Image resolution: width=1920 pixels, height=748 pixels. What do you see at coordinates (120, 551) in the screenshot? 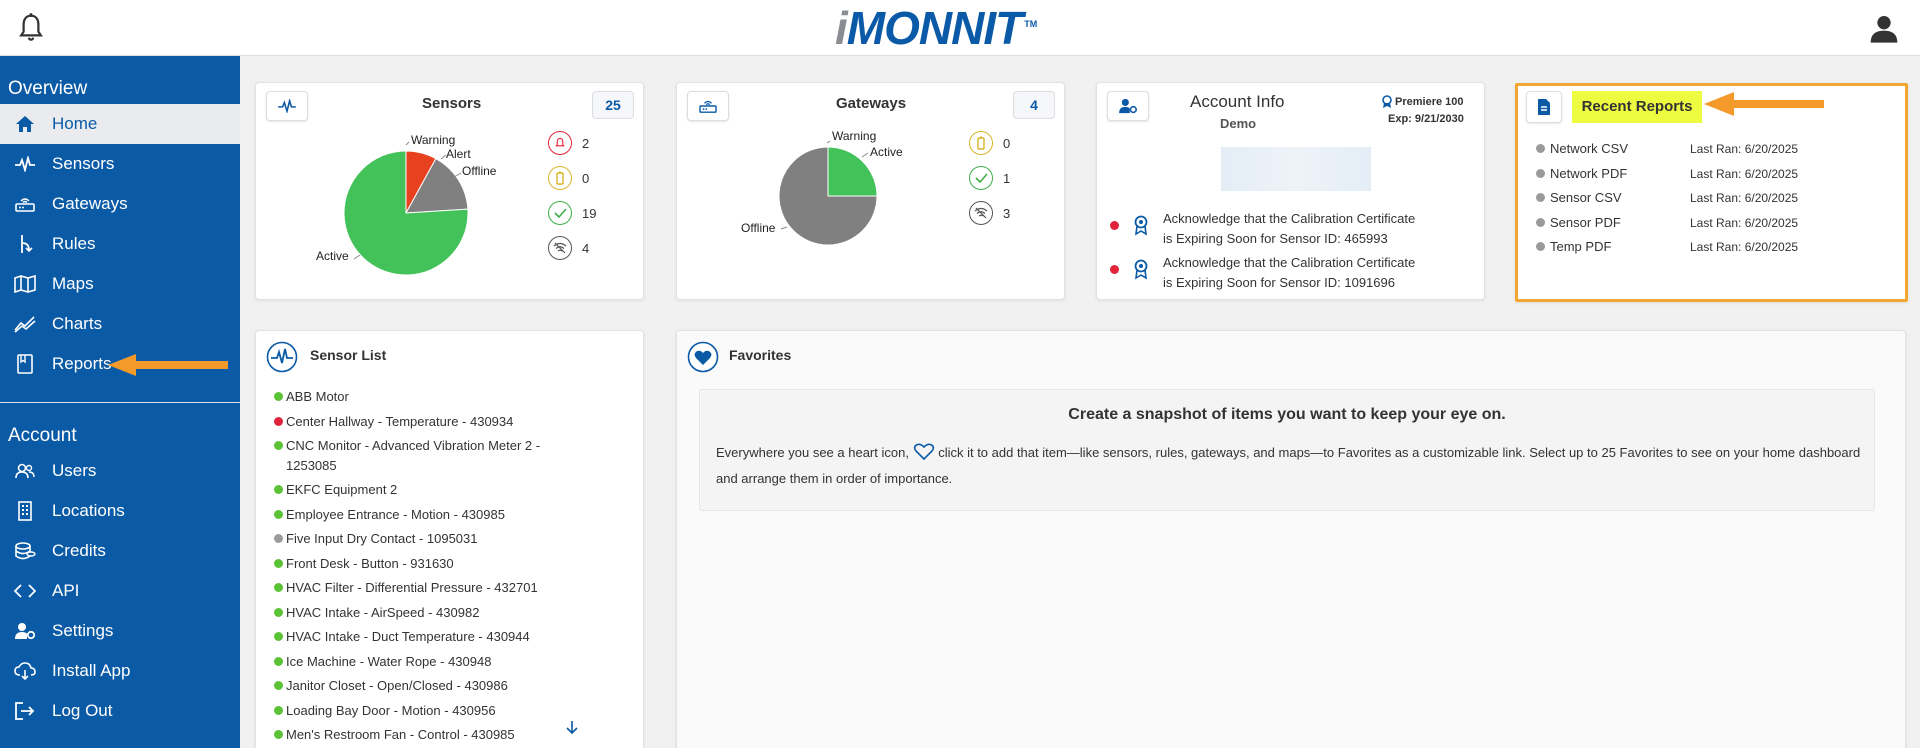
I see `sidebar-item-credits: Credits` at bounding box center [120, 551].